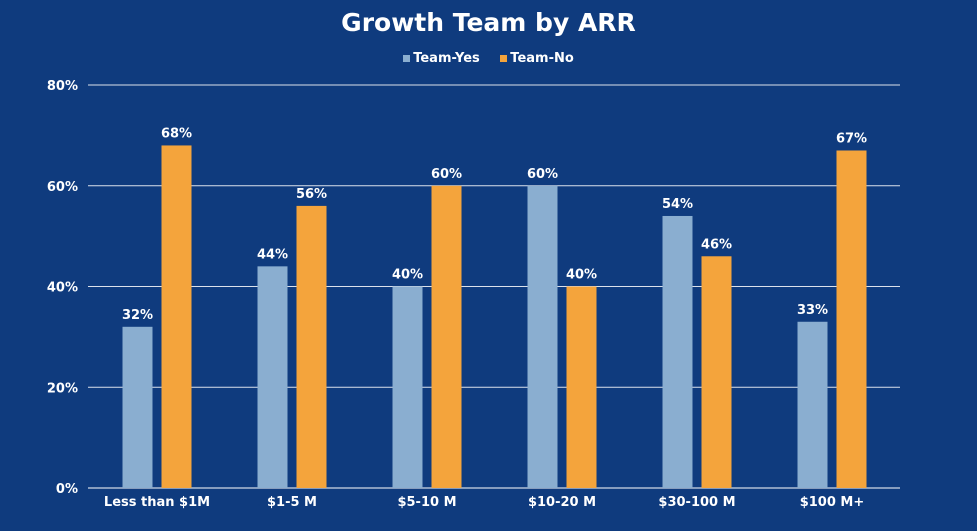 The width and height of the screenshot is (977, 531). What do you see at coordinates (67, 489) in the screenshot?
I see `y-tick-label: 0%` at bounding box center [67, 489].